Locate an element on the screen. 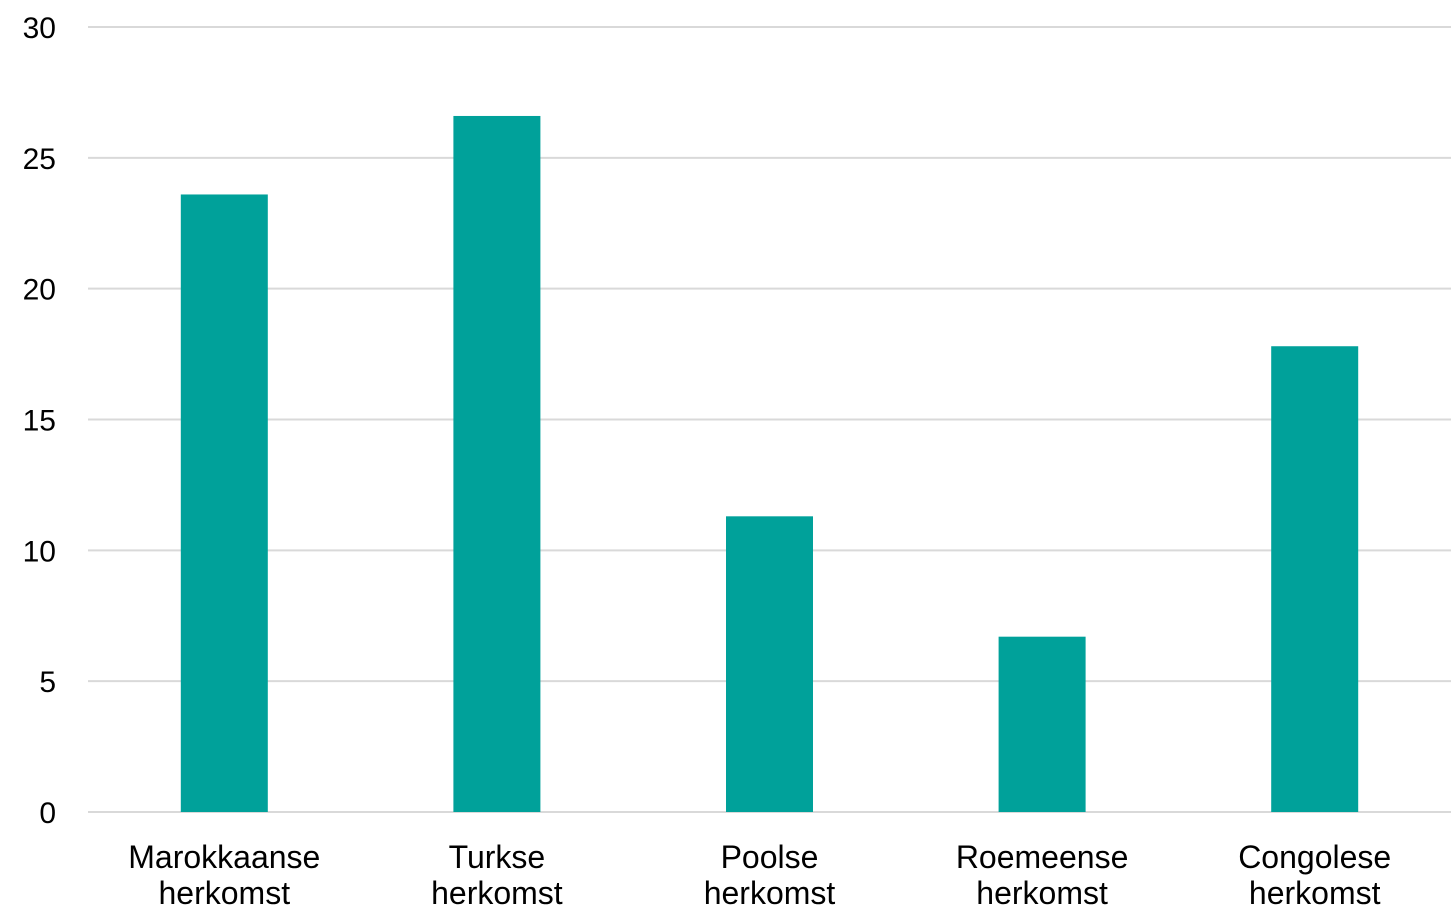 This screenshot has width=1451, height=915. y-tick-label-5: 5 is located at coordinates (47, 682).